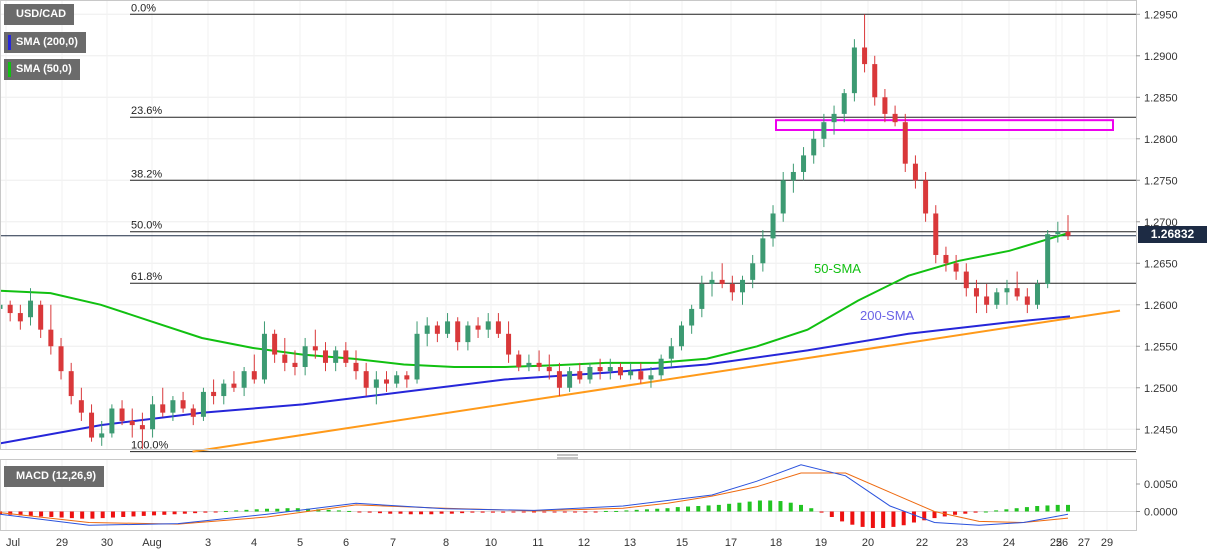  I want to click on macd-line, so click(534, 495).